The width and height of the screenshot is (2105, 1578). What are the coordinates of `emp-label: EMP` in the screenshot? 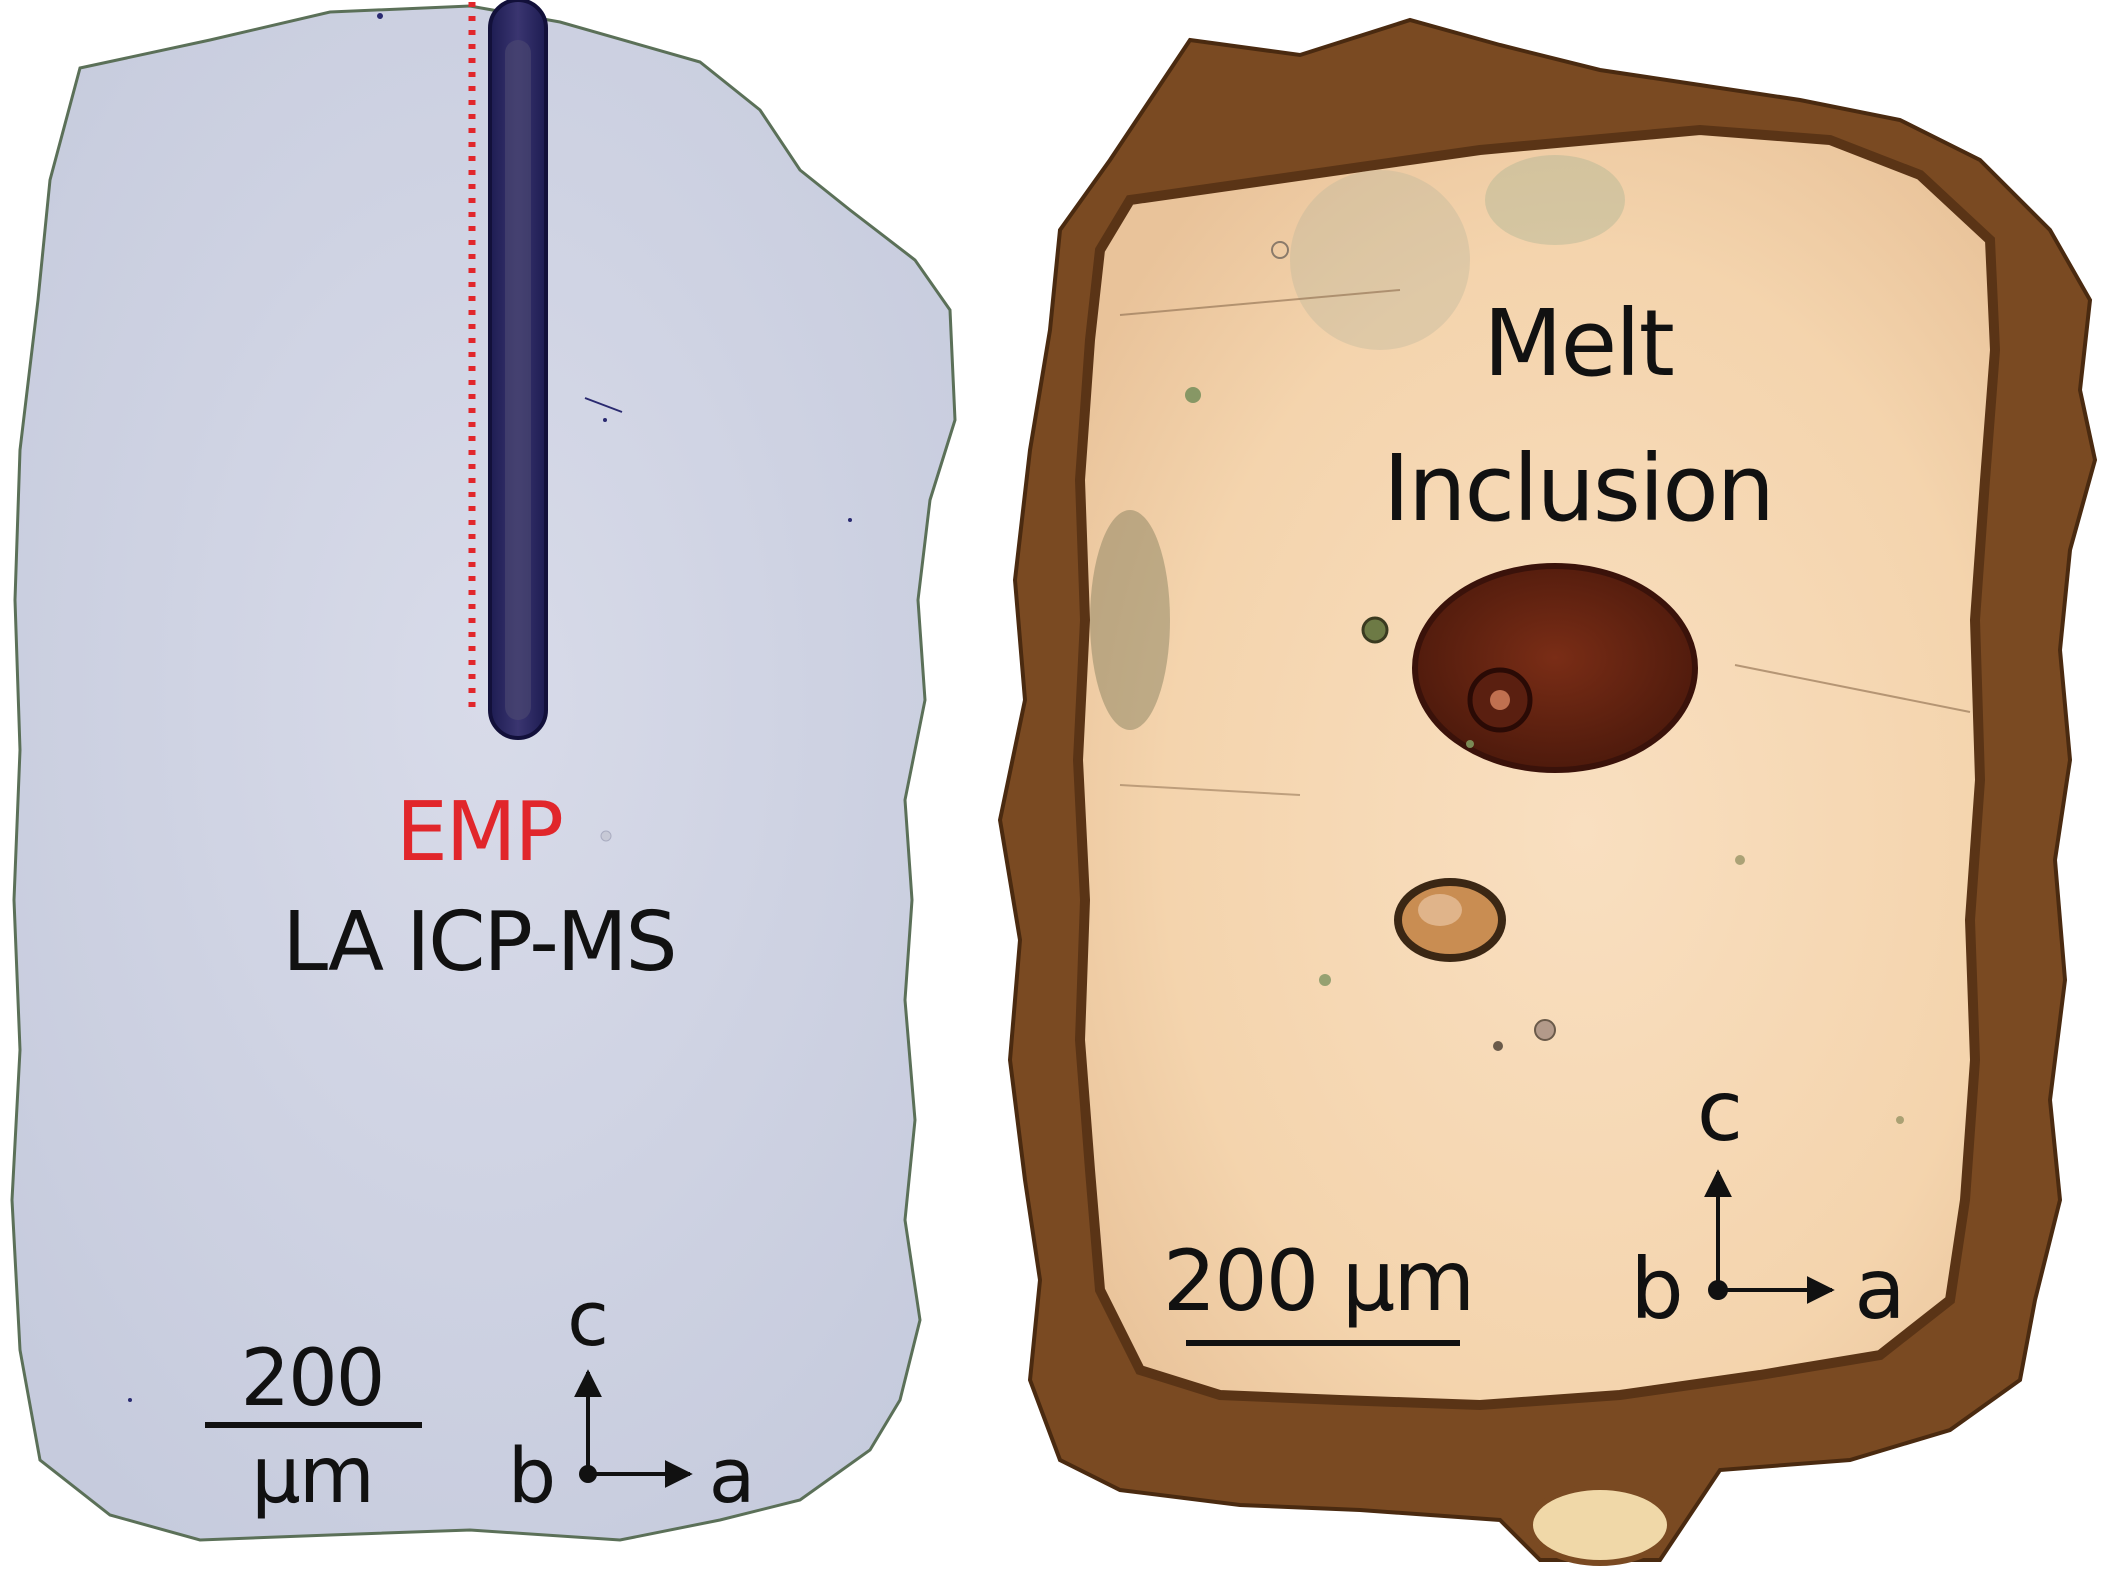 It's located at (479, 832).